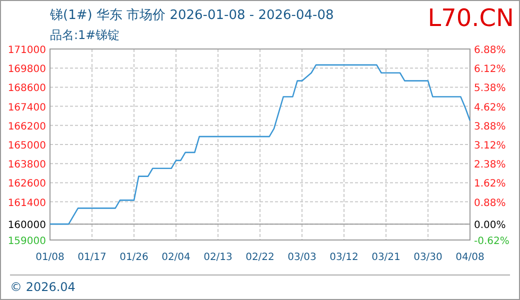 The width and height of the screenshot is (520, 300). What do you see at coordinates (344, 257) in the screenshot?
I see `x-tick-label: 03/12` at bounding box center [344, 257].